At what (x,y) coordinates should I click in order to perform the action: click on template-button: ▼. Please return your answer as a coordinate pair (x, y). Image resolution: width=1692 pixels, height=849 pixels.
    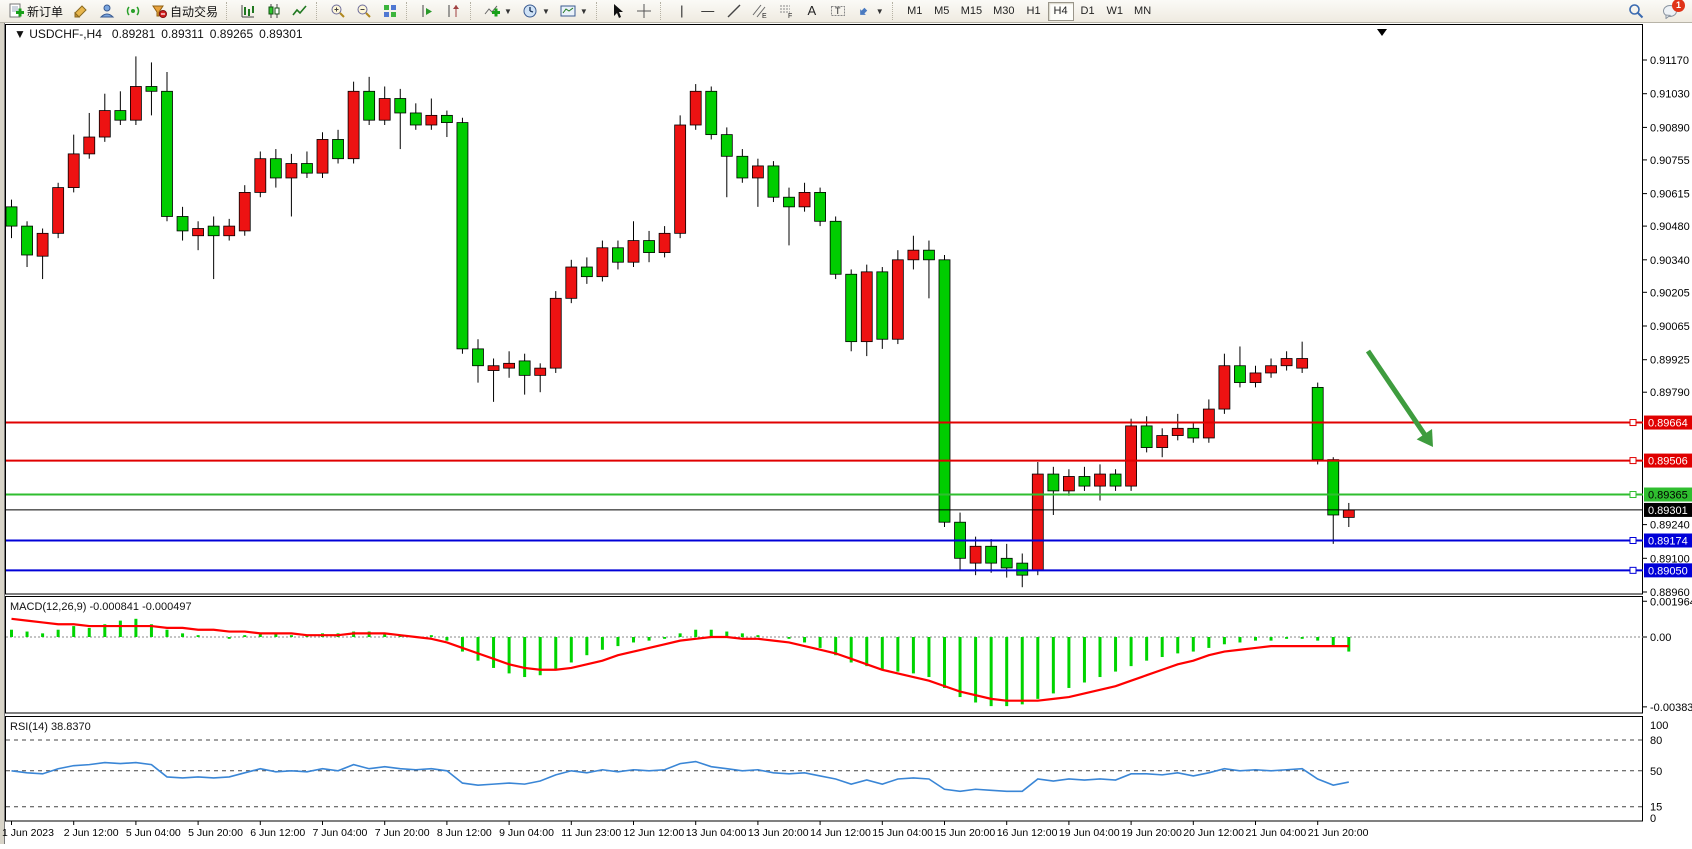
    Looking at the image, I should click on (574, 11).